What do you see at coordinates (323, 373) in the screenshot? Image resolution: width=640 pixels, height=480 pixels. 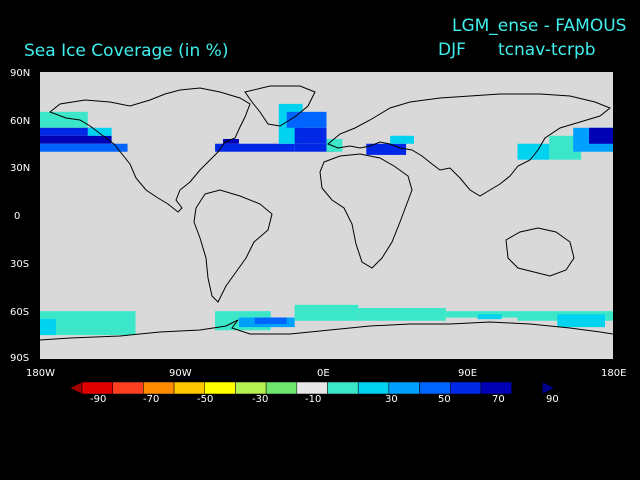 I see `lon-label: 0E` at bounding box center [323, 373].